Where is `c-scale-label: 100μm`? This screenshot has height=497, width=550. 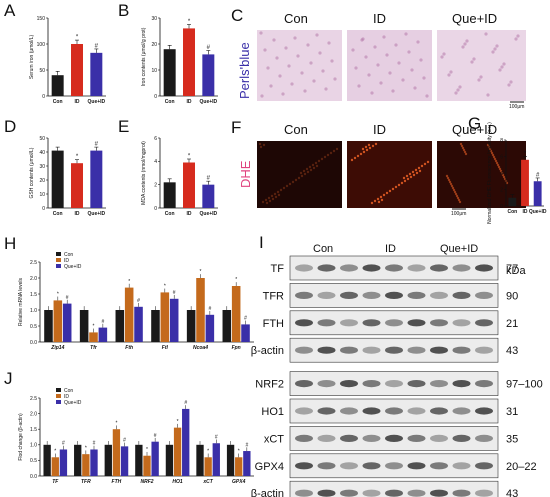 c-scale-label: 100μm is located at coordinates (516, 107).